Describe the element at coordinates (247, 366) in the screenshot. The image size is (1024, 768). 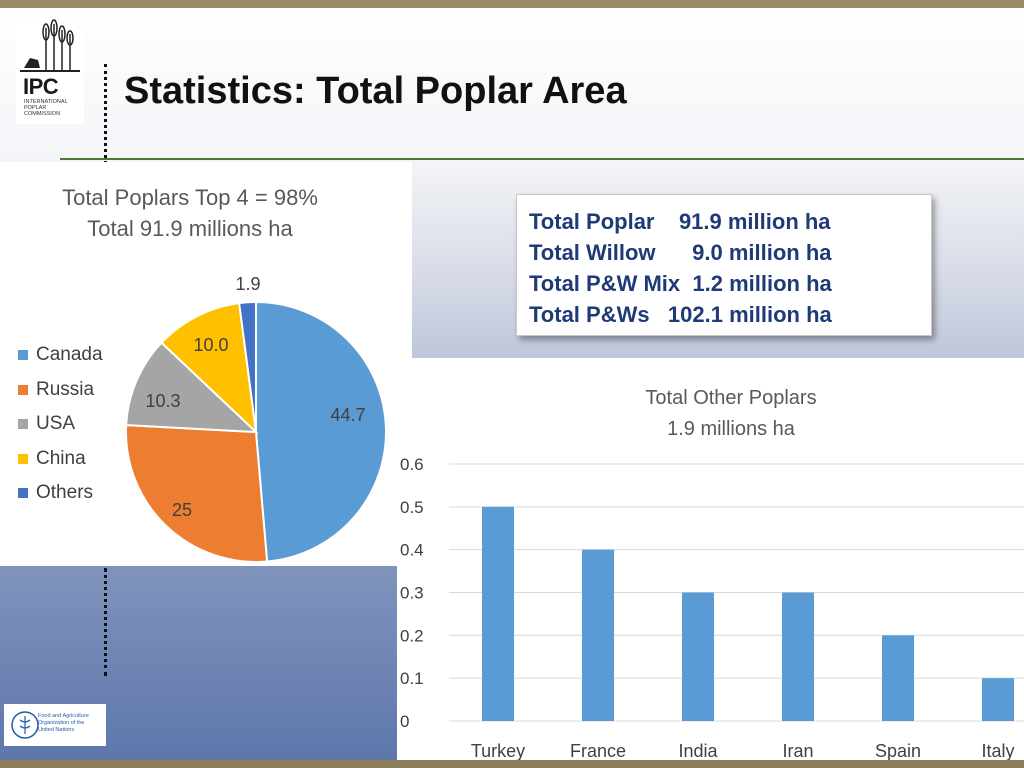
I see `pie-slice-others` at that location.